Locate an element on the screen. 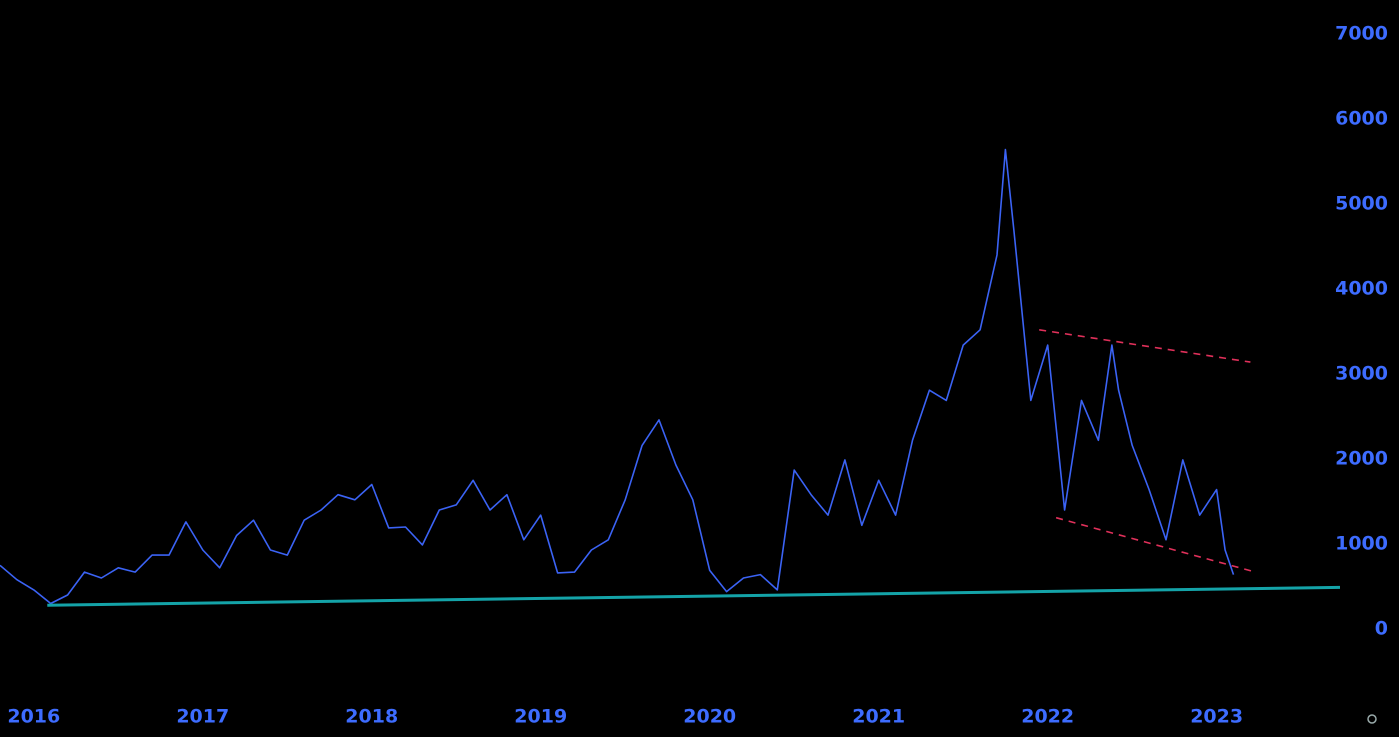 The height and width of the screenshot is (737, 1399). x-tick-label: 2021 is located at coordinates (878, 717).